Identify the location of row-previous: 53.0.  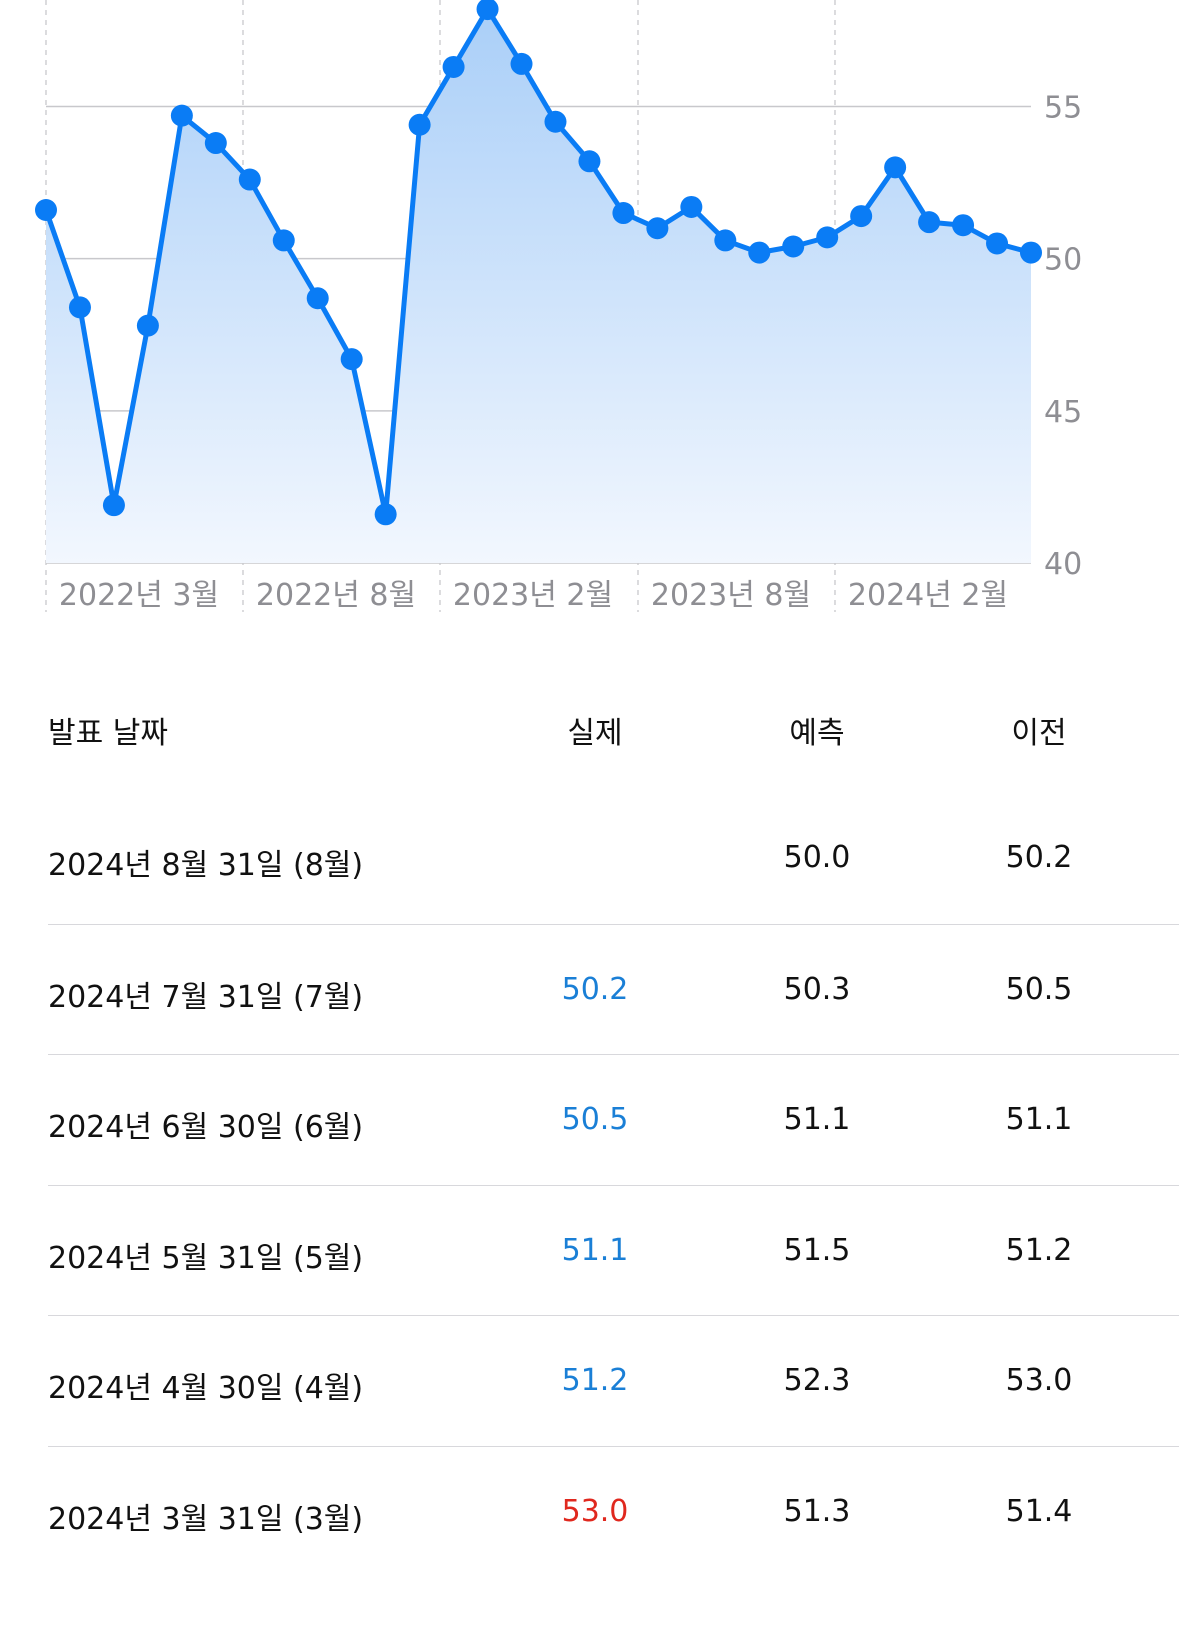
(1039, 1380).